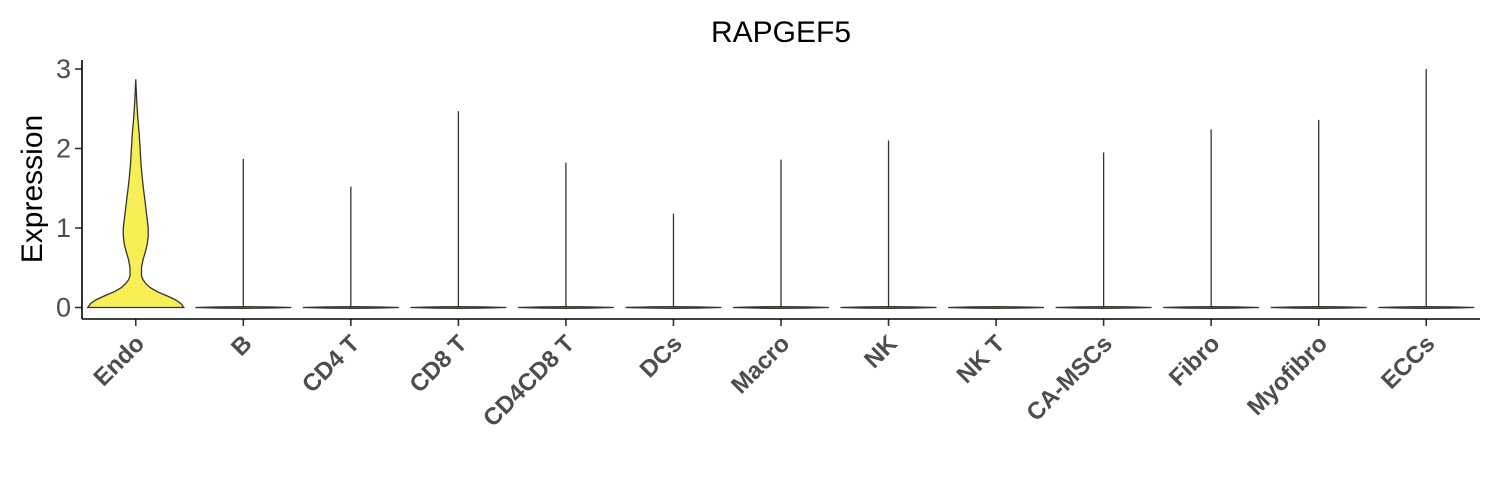 This screenshot has width=1500, height=500. I want to click on x-tick-label: CA-MSCs, so click(1069, 378).